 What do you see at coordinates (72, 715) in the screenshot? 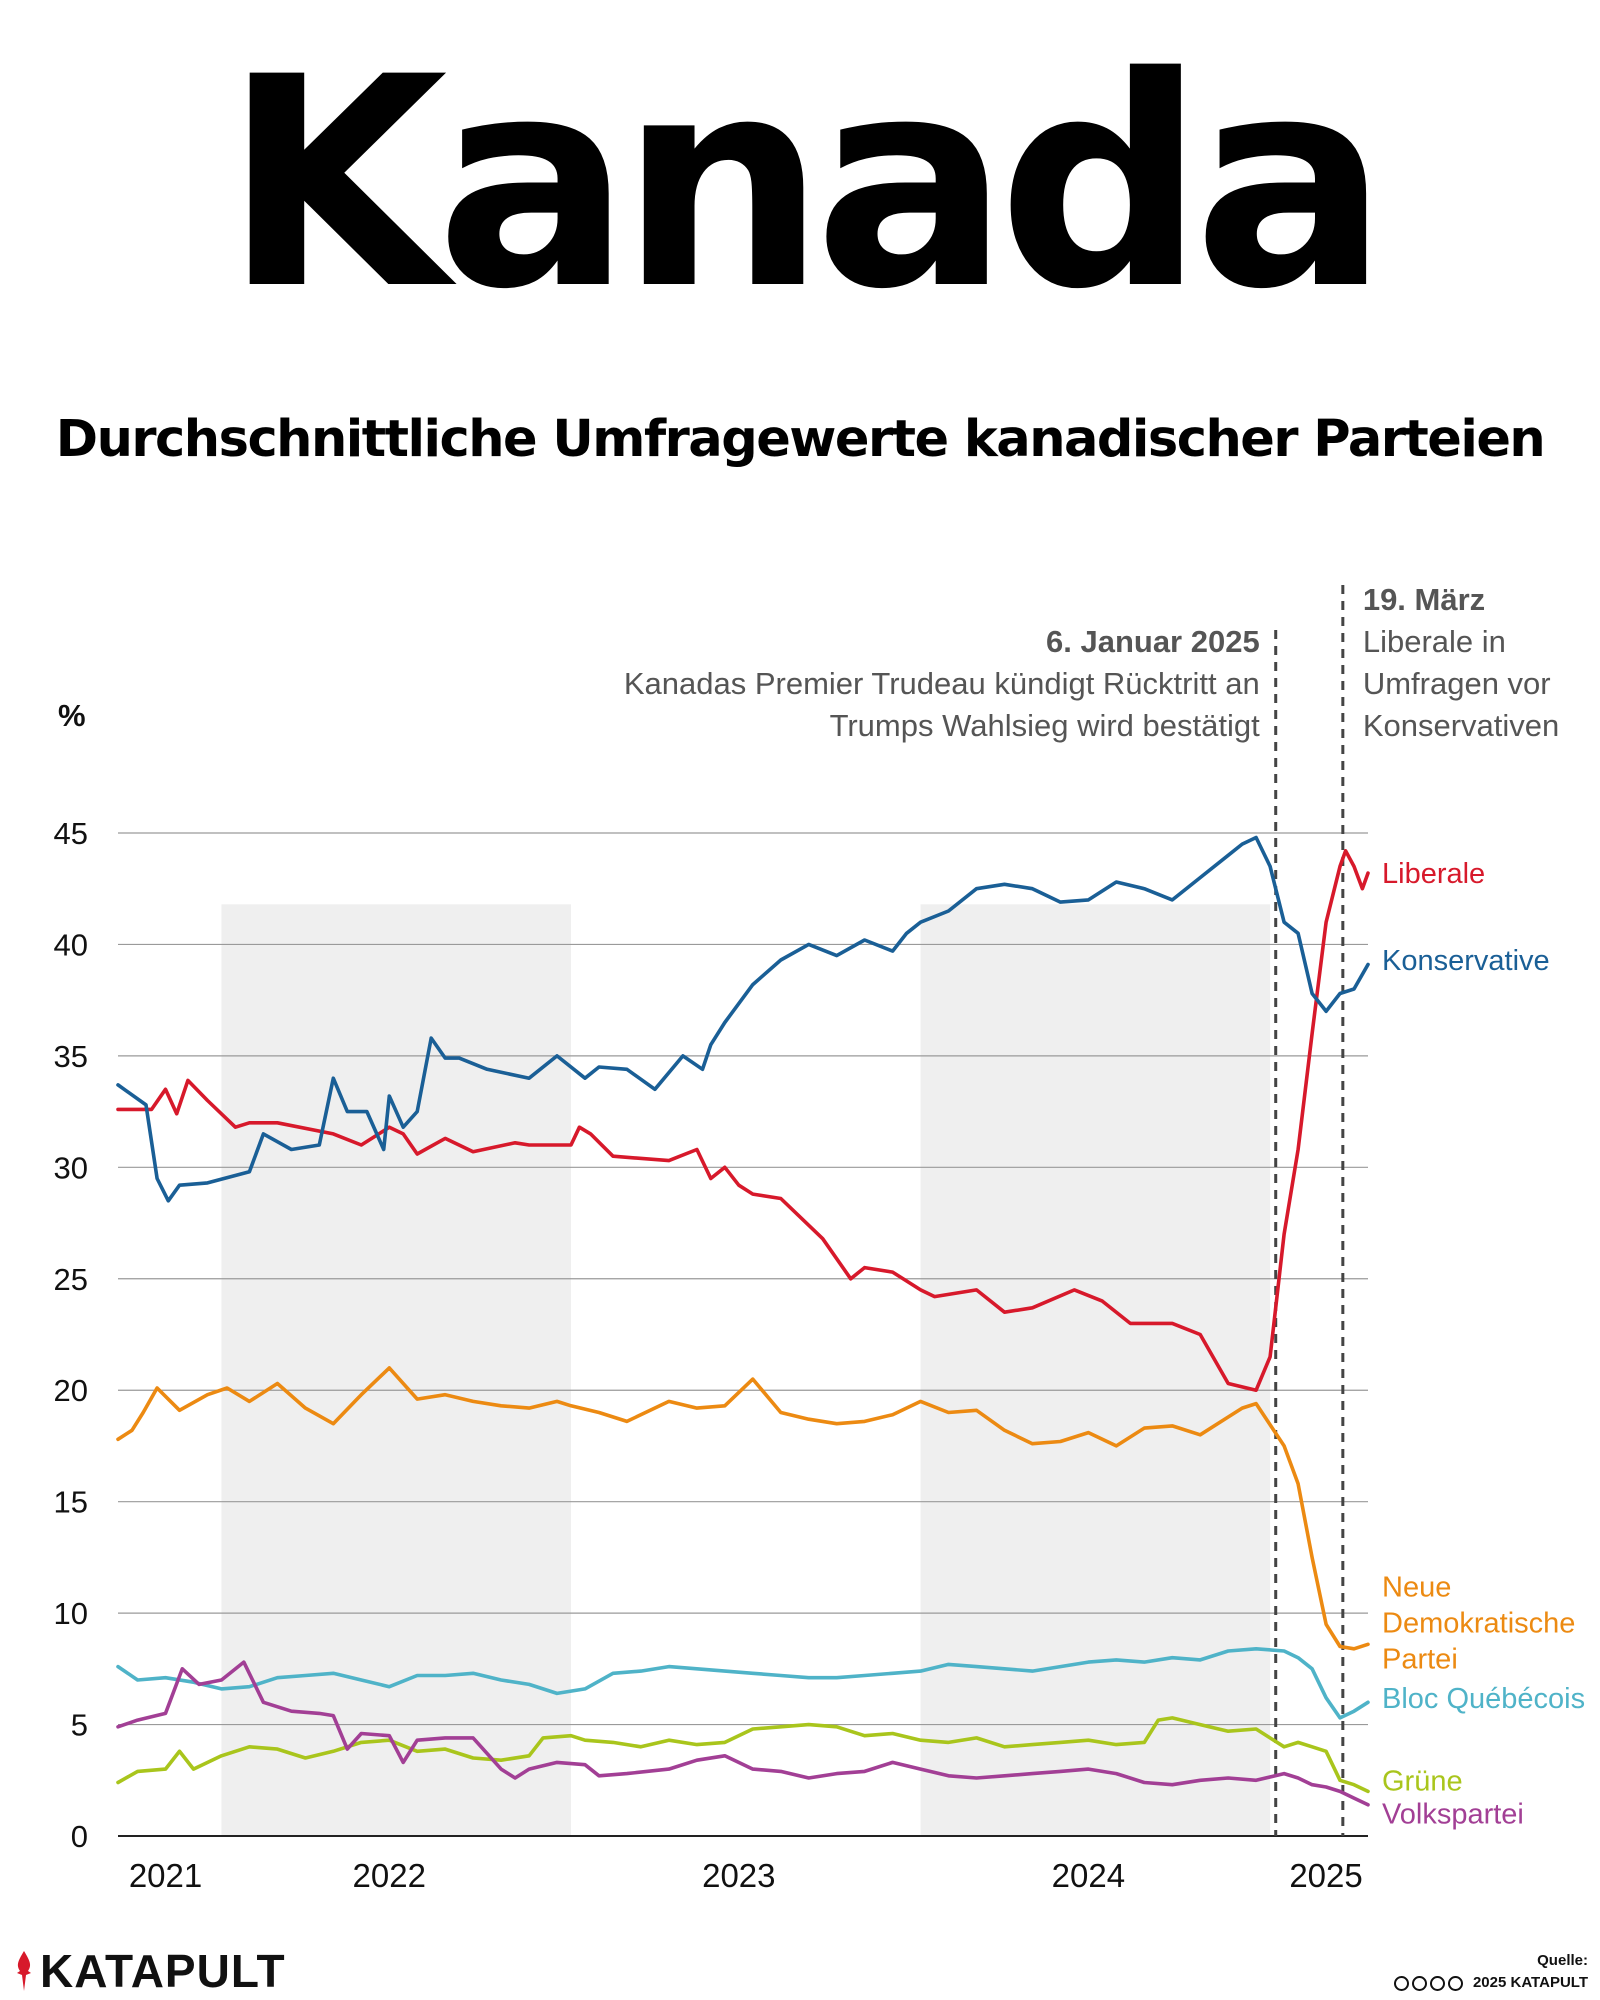
I see `y-axis-label: %` at bounding box center [72, 715].